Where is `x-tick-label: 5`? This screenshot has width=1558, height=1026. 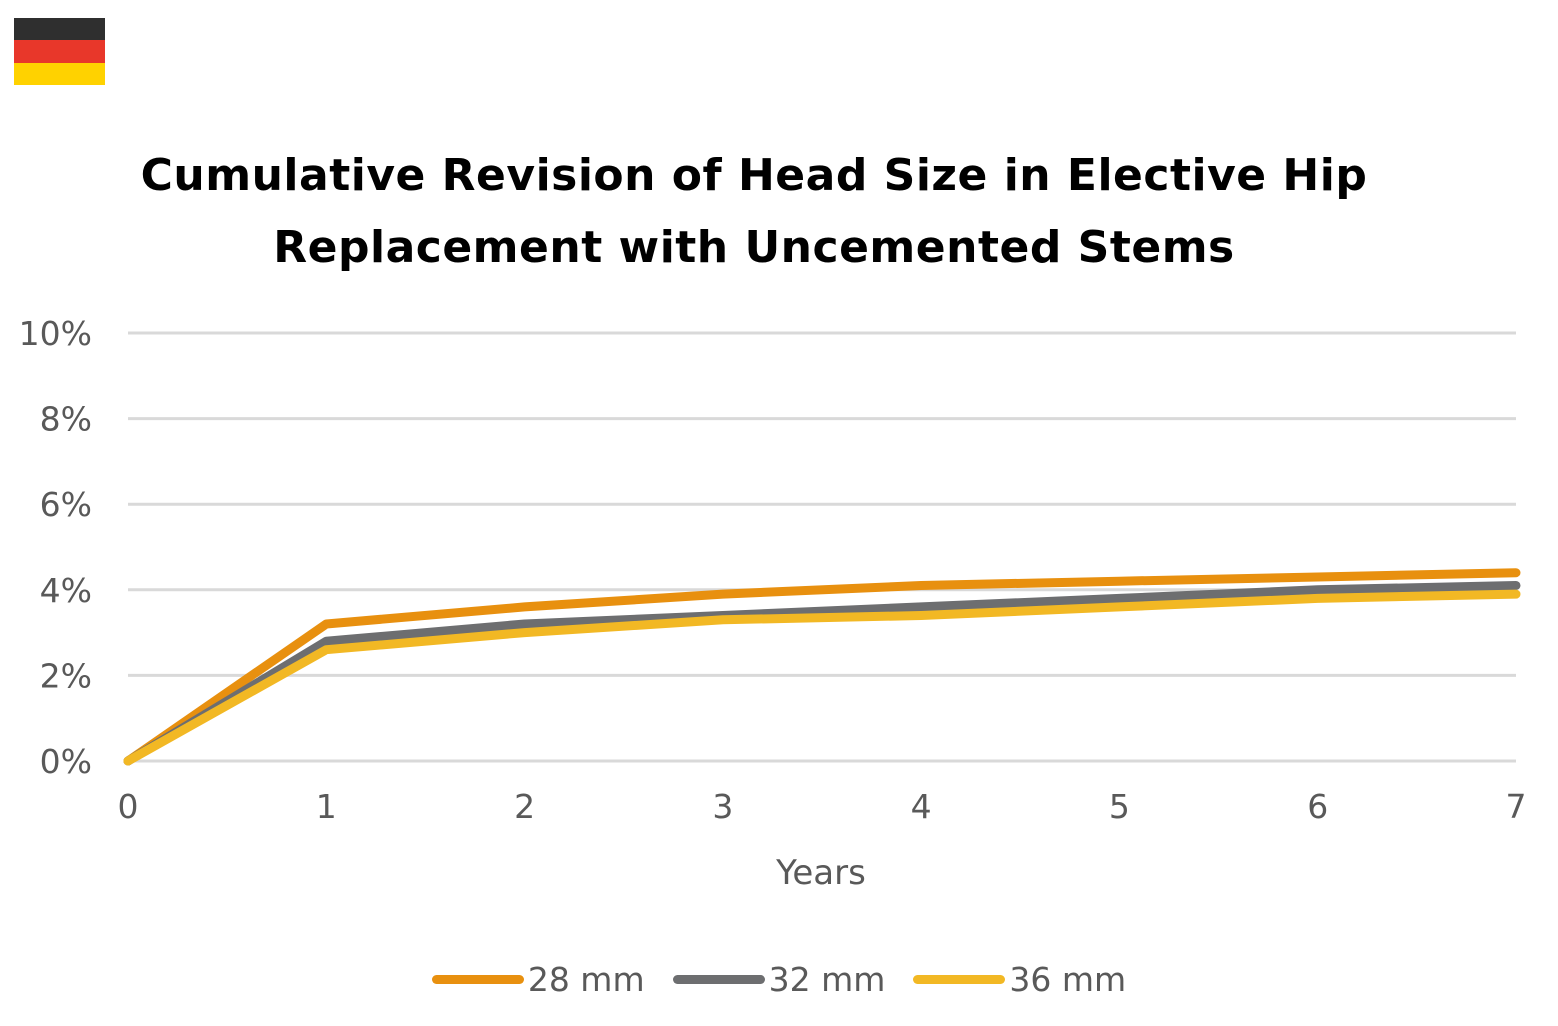 x-tick-label: 5 is located at coordinates (1119, 806).